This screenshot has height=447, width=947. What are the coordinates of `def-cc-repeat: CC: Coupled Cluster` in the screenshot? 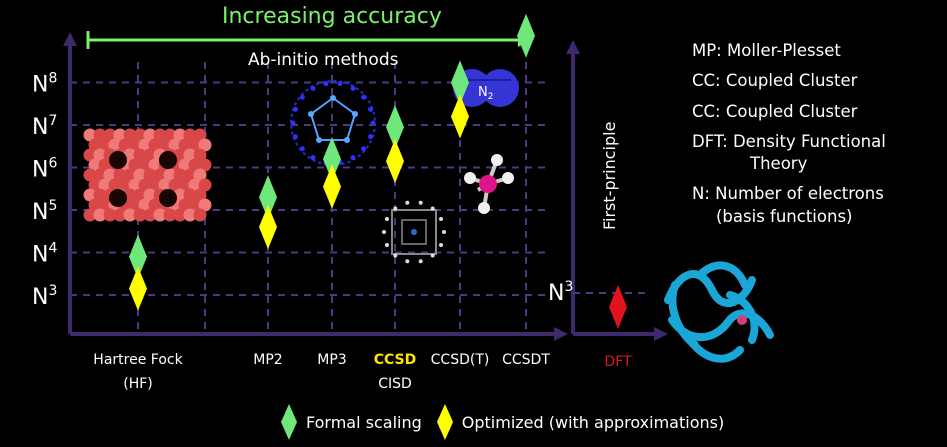 It's located at (775, 111).